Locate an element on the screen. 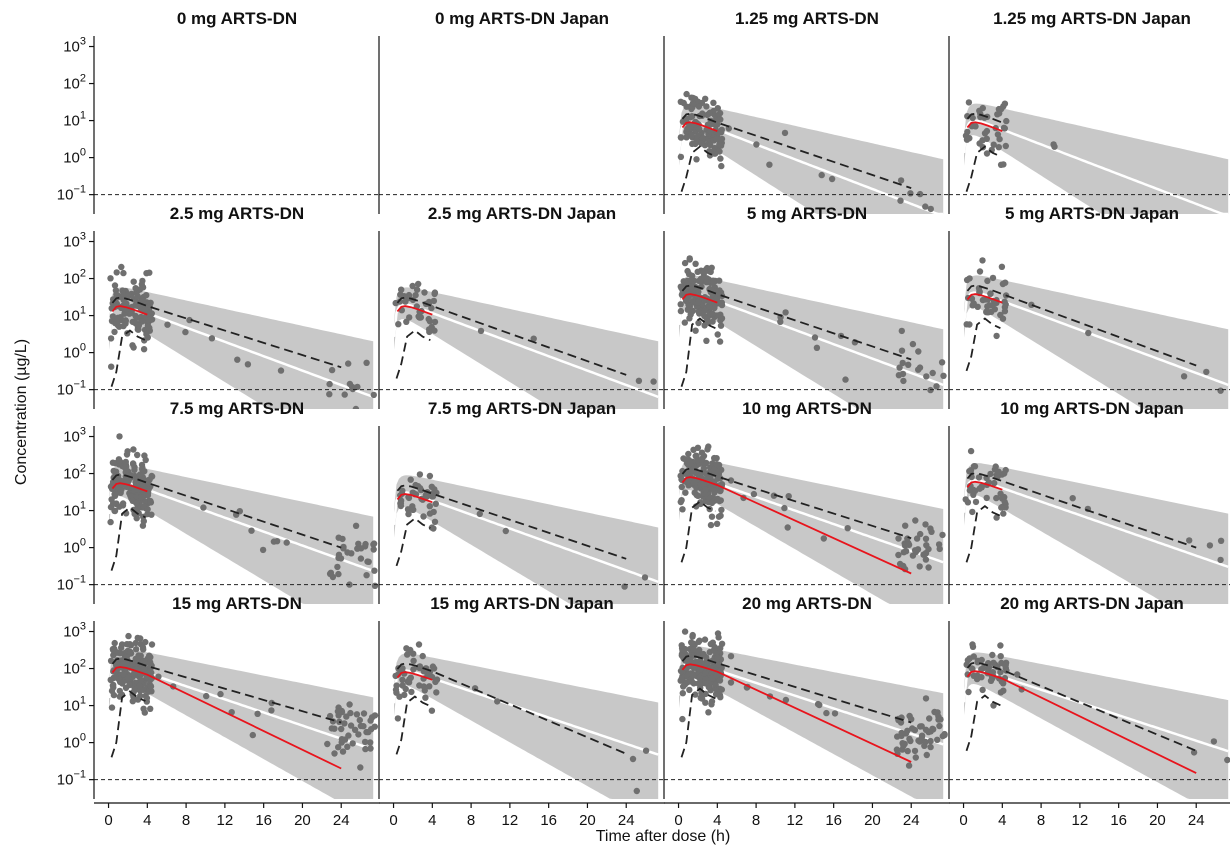 The image size is (1230, 852). y-tick-label: 10⁰ is located at coordinates (74, 352).